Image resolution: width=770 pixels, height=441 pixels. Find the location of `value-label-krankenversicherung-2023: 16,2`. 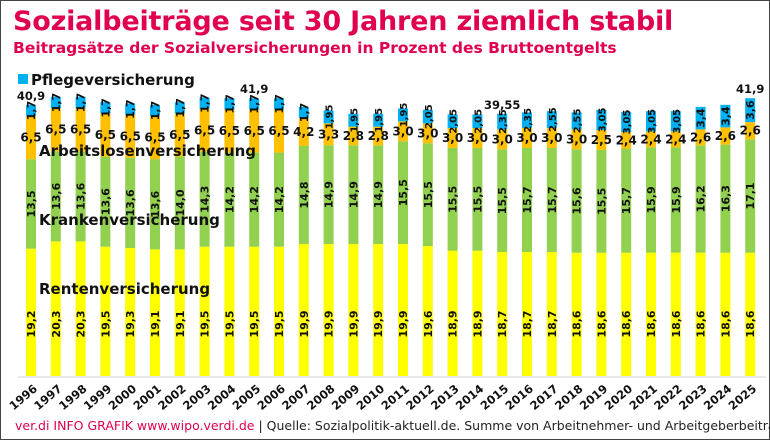

value-label-krankenversicherung-2023: 16,2 is located at coordinates (701, 198).